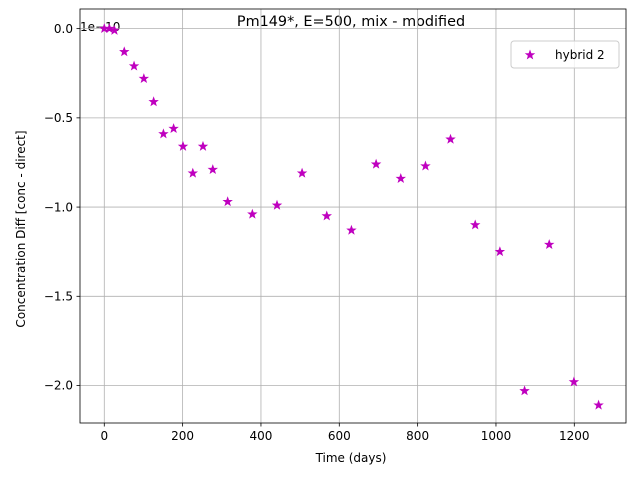 Image resolution: width=640 pixels, height=480 pixels. I want to click on legend: hybrid 2, so click(565, 54).